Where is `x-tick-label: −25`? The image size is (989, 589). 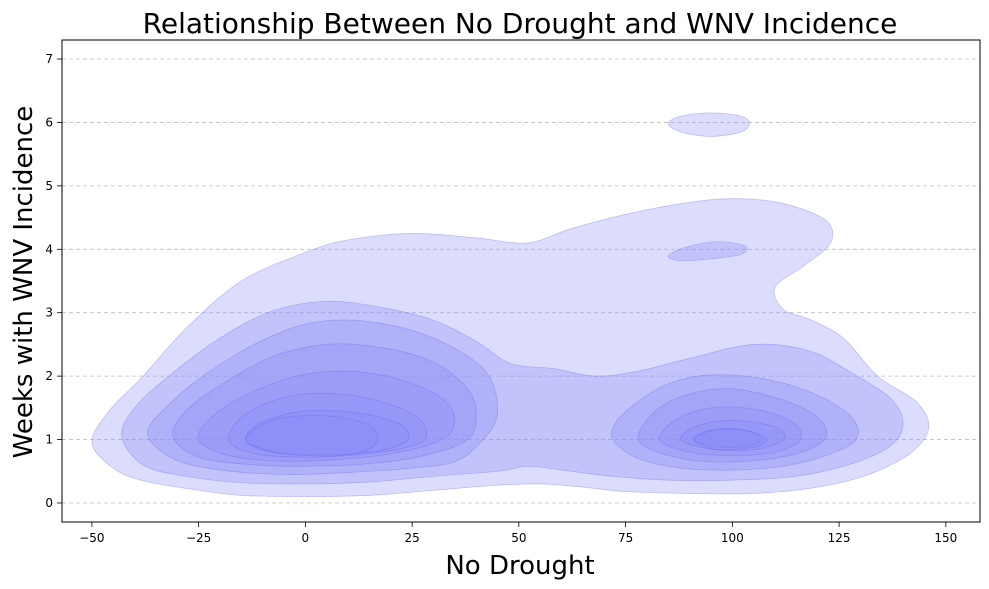 x-tick-label: −25 is located at coordinates (198, 538).